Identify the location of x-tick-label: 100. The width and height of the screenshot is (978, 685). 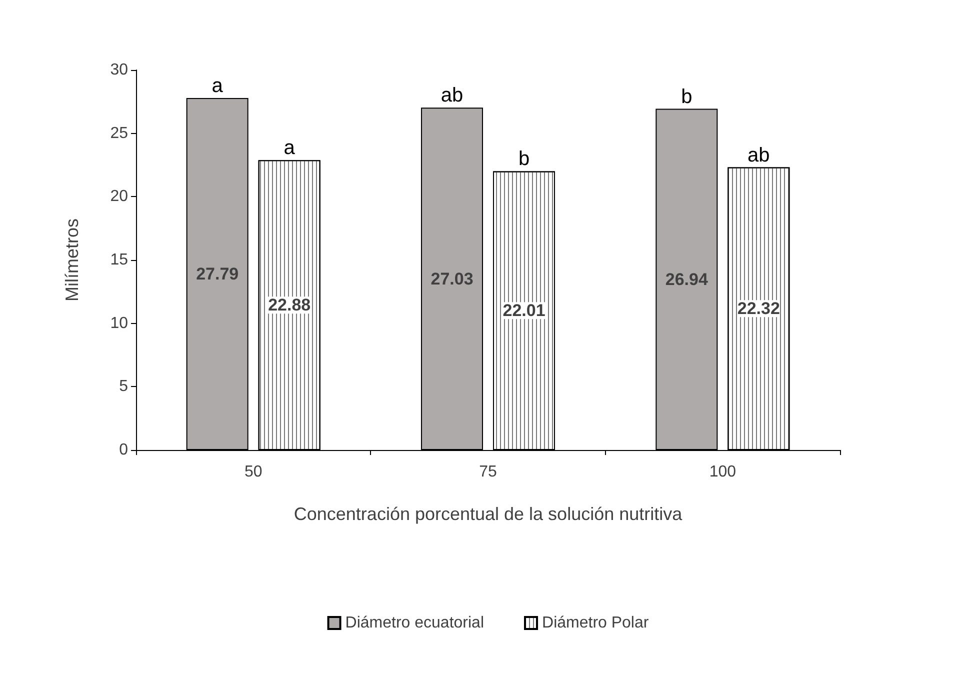
(722, 472).